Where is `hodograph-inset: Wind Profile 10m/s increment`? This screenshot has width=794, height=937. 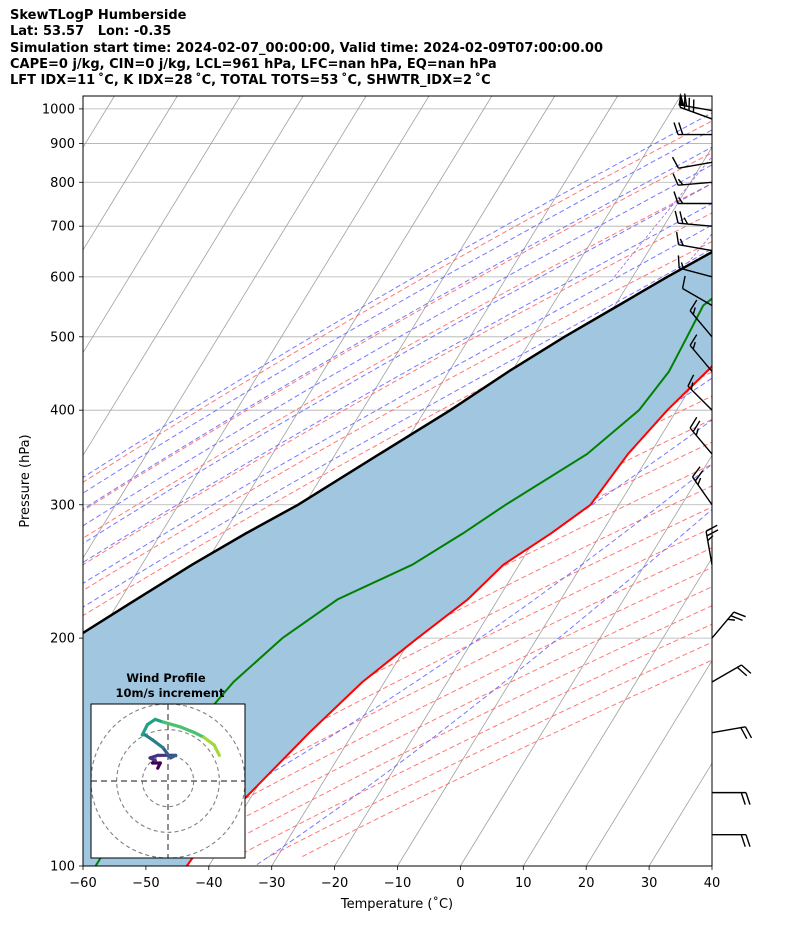
hodograph-inset: Wind Profile 10m/s increment is located at coordinates (168, 765).